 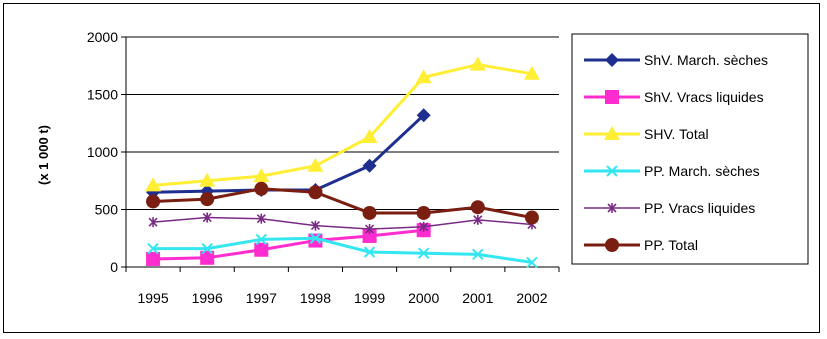 I want to click on x-tick-label: 1995, so click(x=152, y=298).